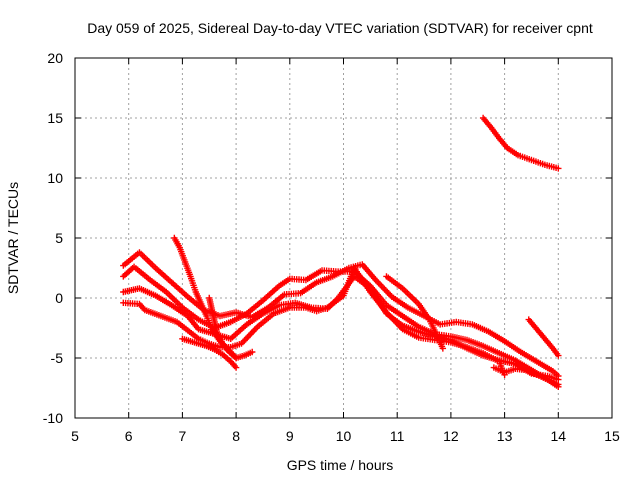  What do you see at coordinates (340, 465) in the screenshot?
I see `x-axis-label: GPS time / hours` at bounding box center [340, 465].